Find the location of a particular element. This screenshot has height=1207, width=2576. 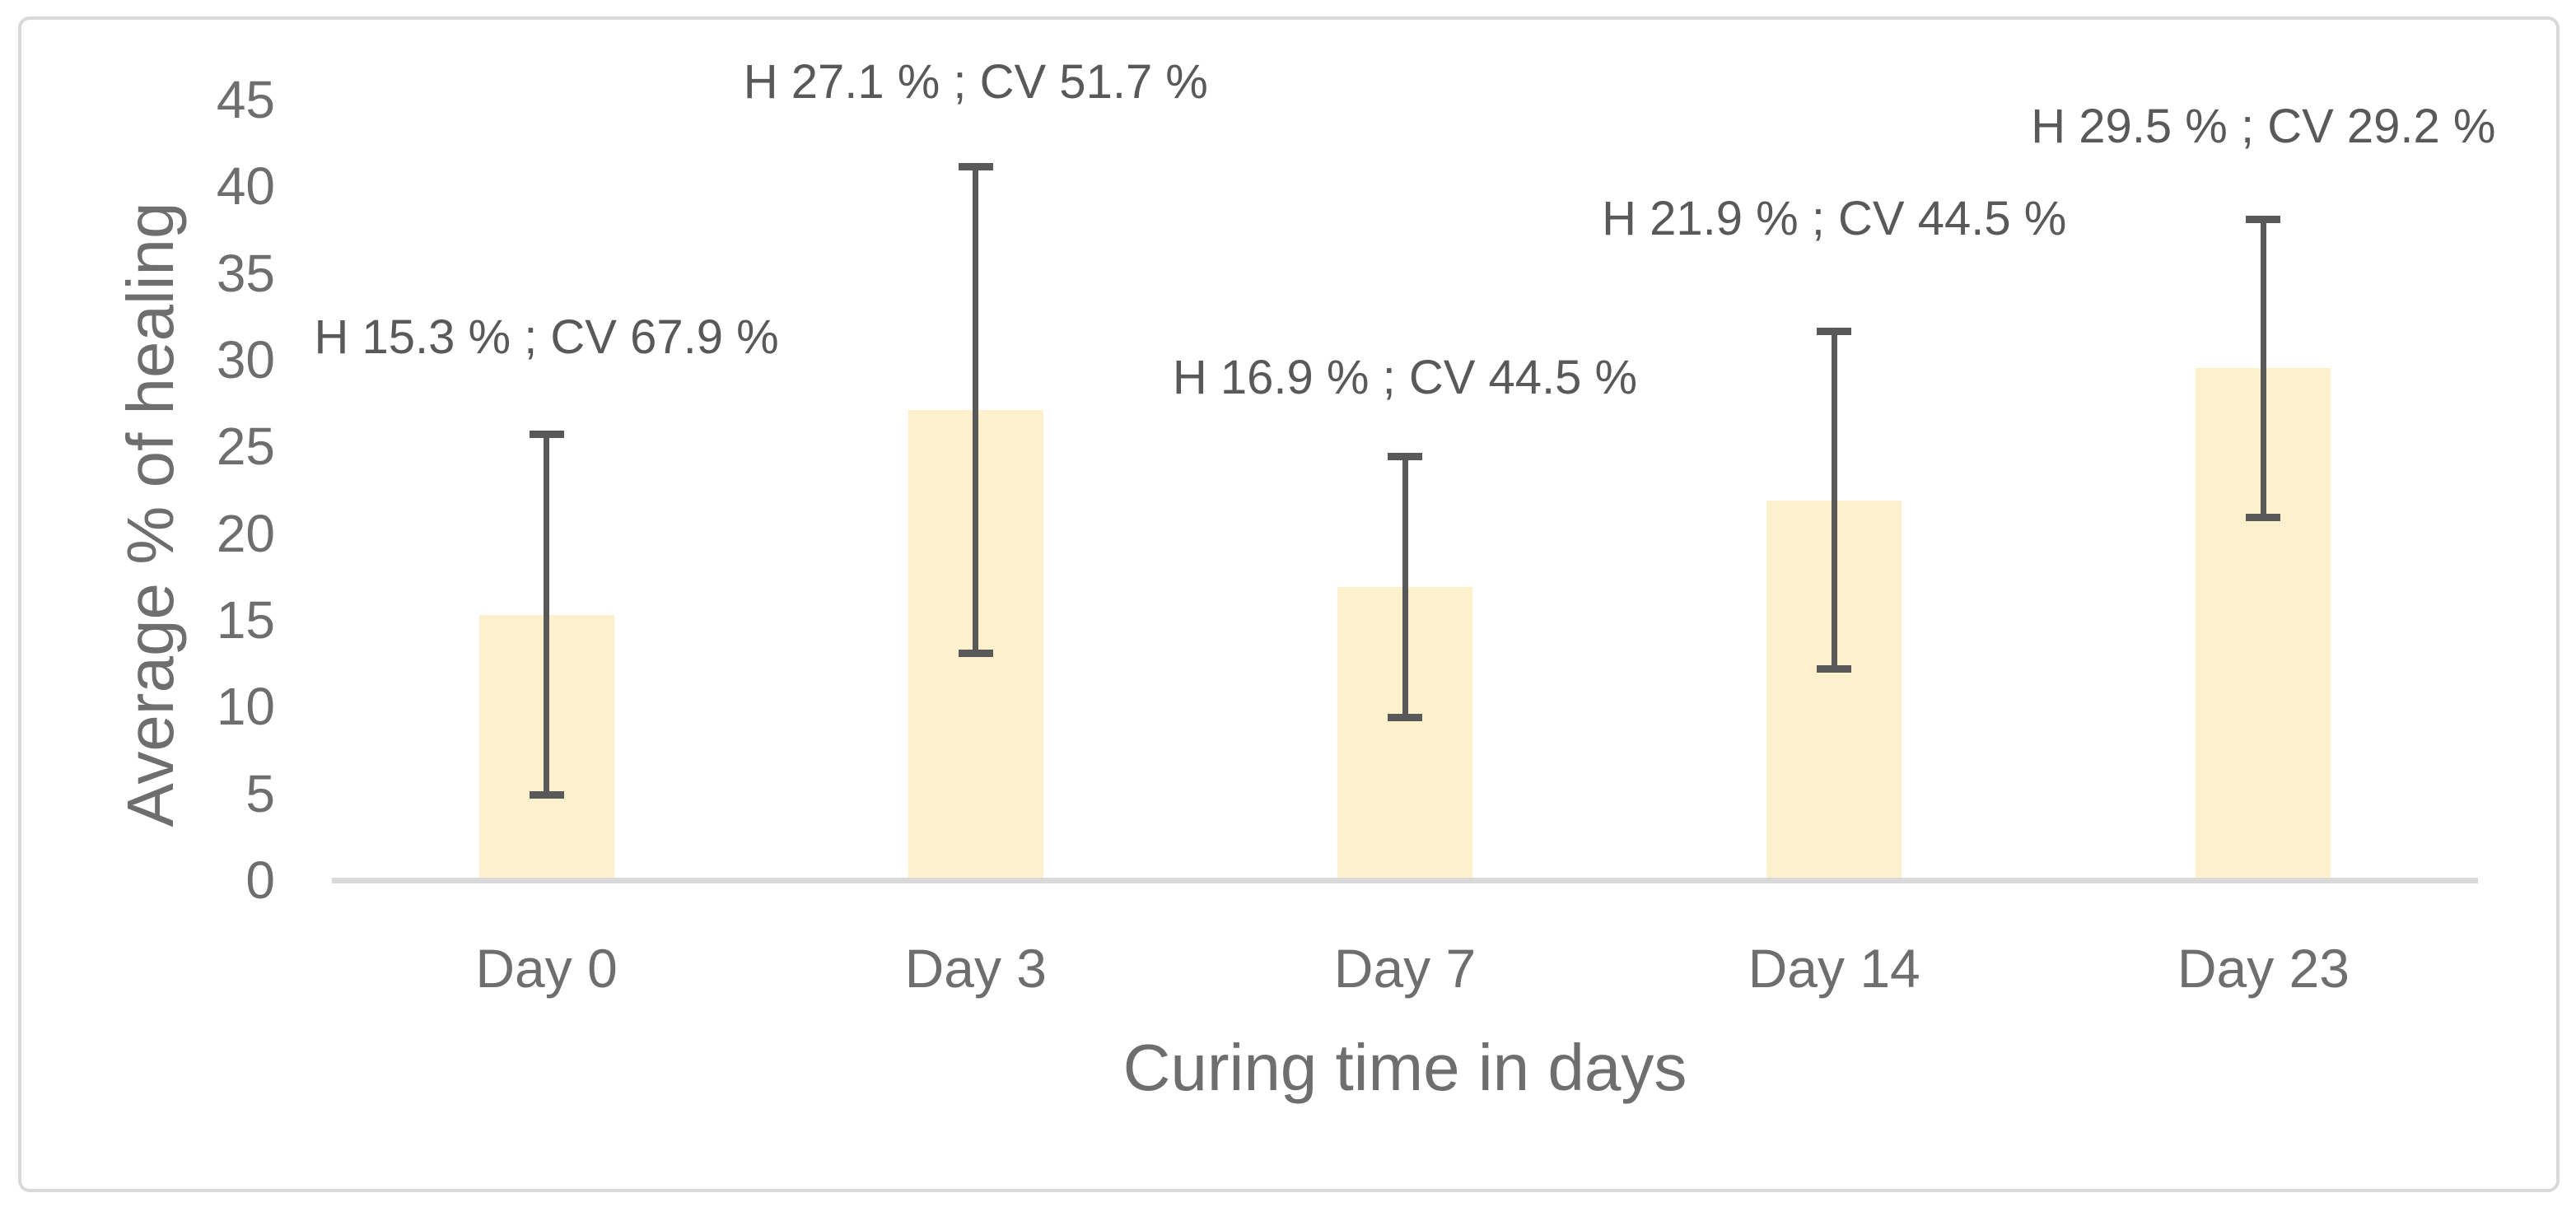

x-tick-label-day-7: Day 7 is located at coordinates (1405, 968).